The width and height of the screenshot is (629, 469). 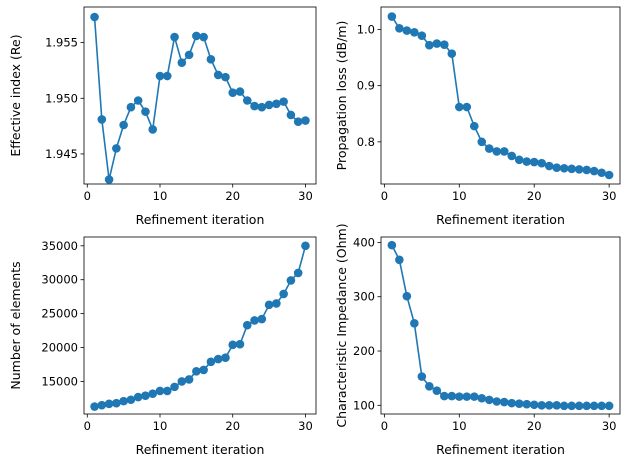 I want to click on num-elements-ytick-label: 20000, so click(x=59, y=348).